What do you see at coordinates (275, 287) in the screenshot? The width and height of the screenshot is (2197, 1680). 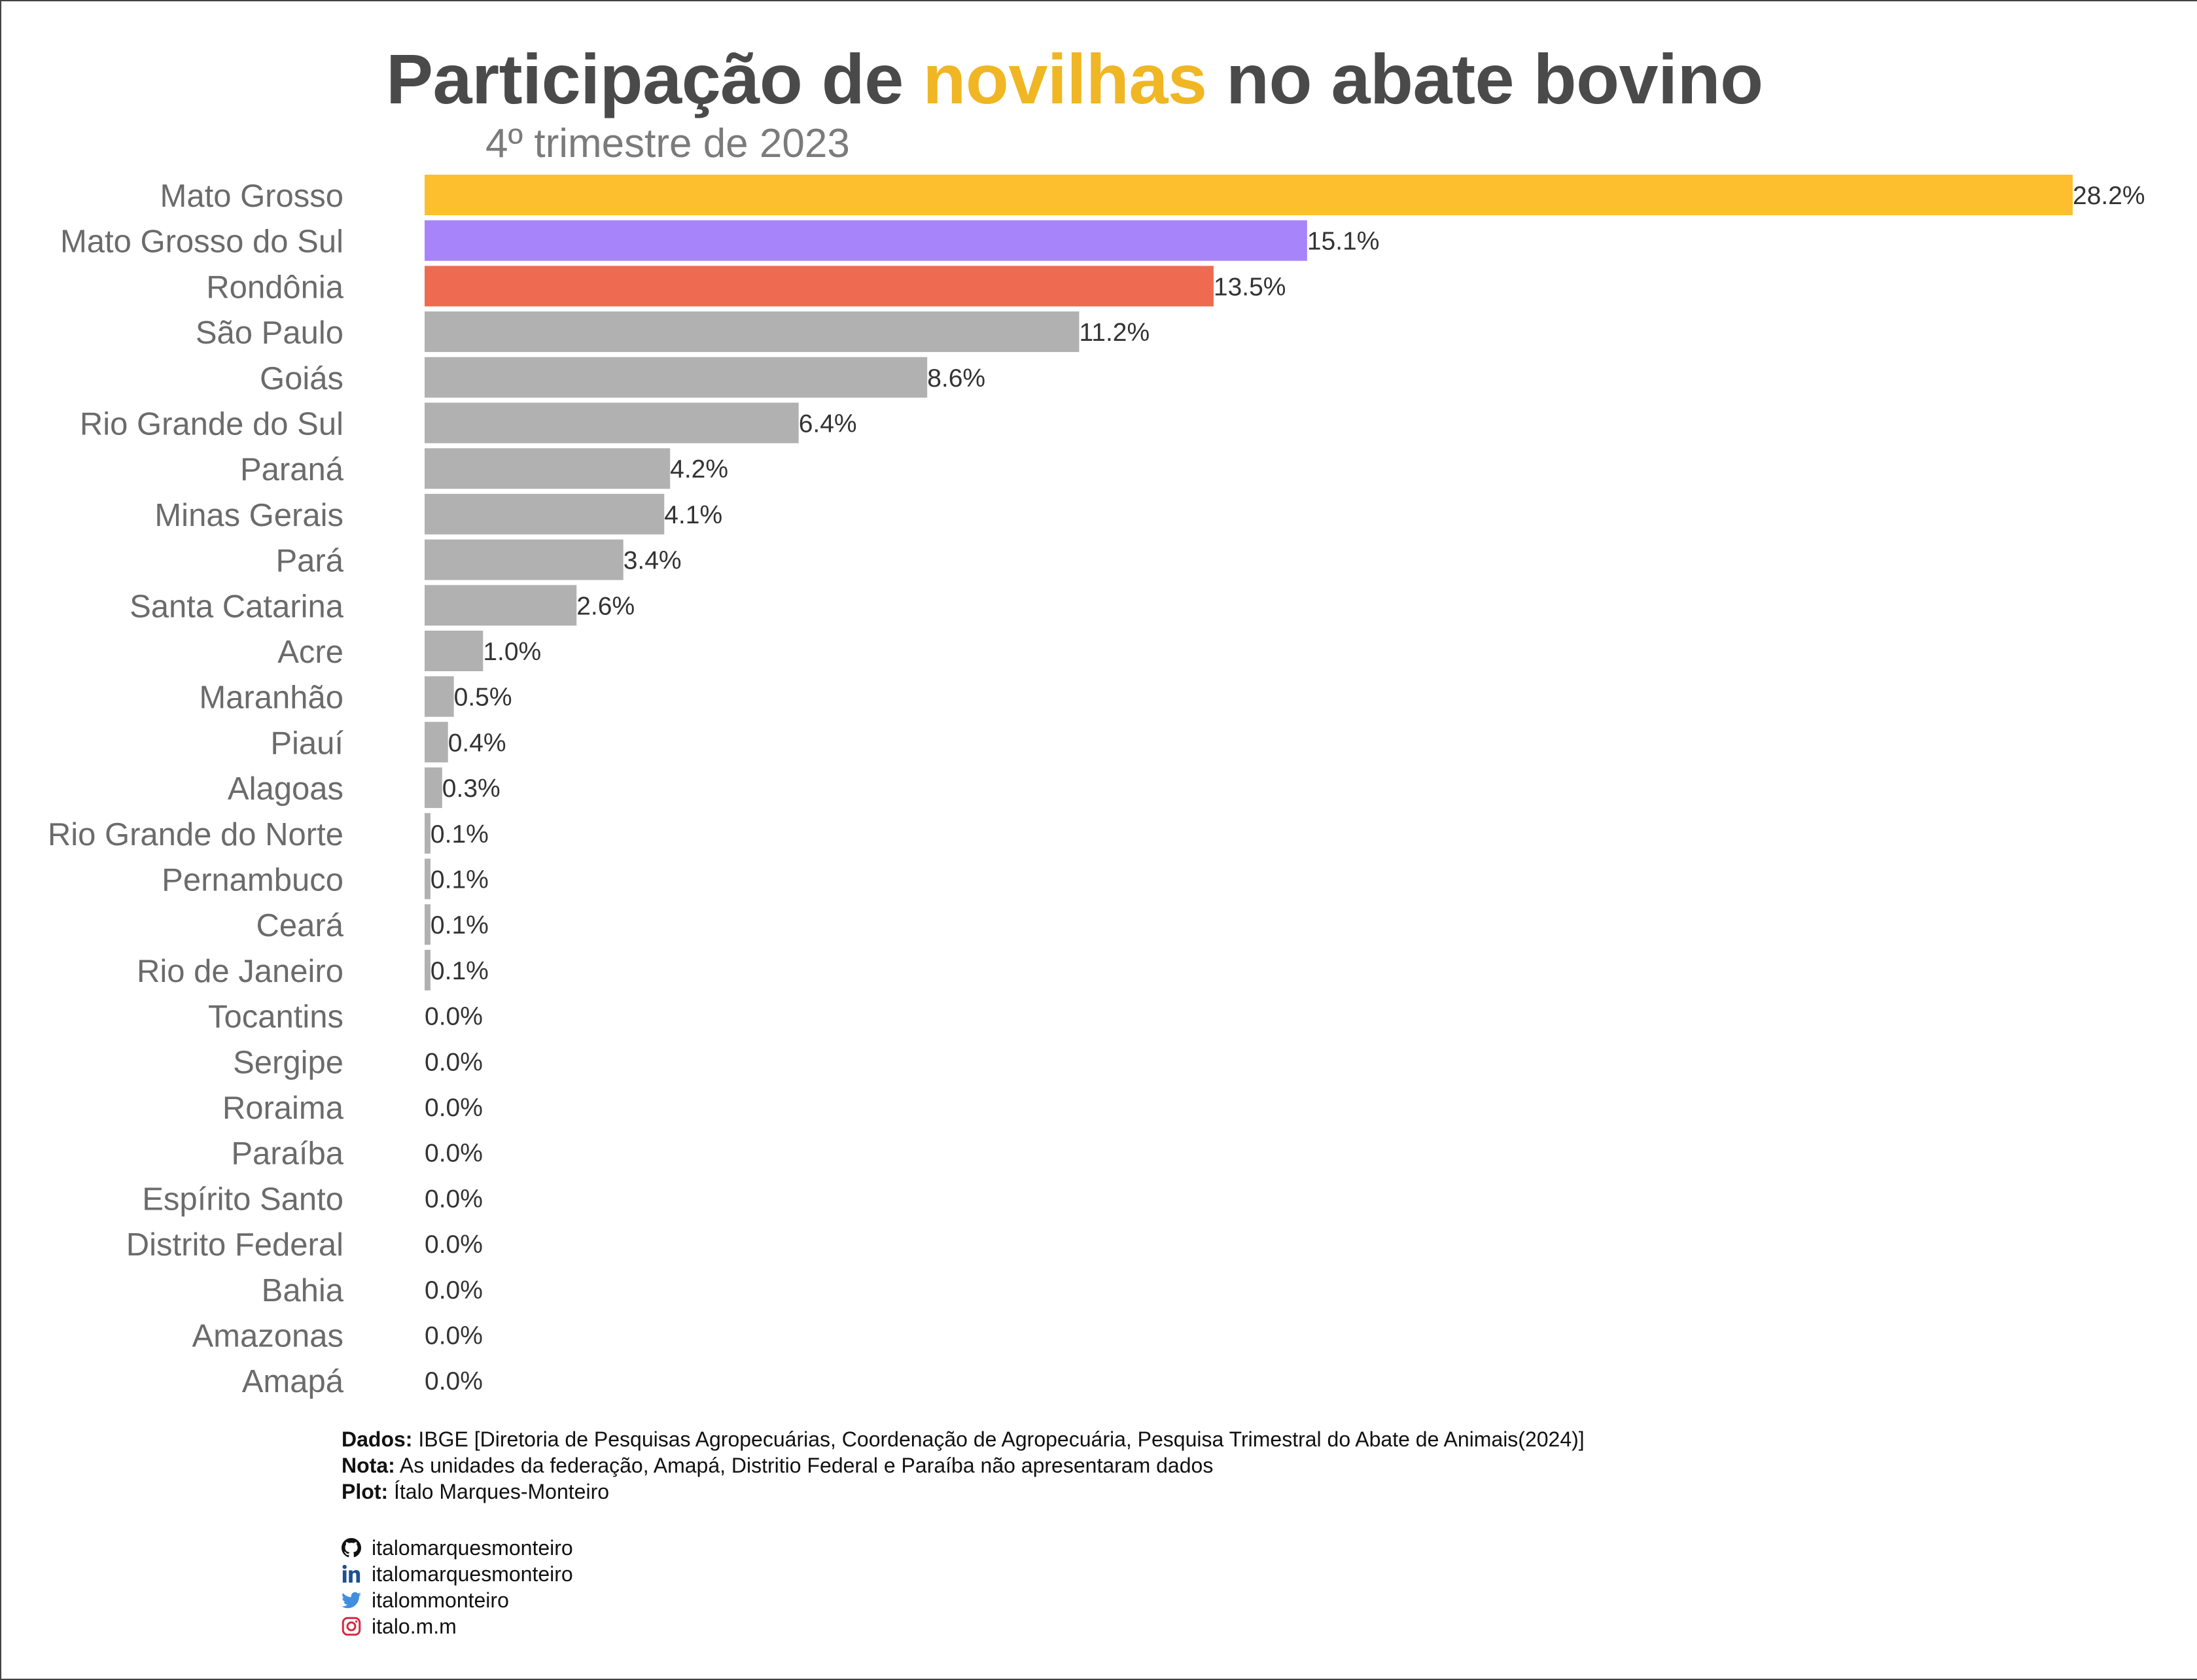 I see `category-label: Rondônia` at bounding box center [275, 287].